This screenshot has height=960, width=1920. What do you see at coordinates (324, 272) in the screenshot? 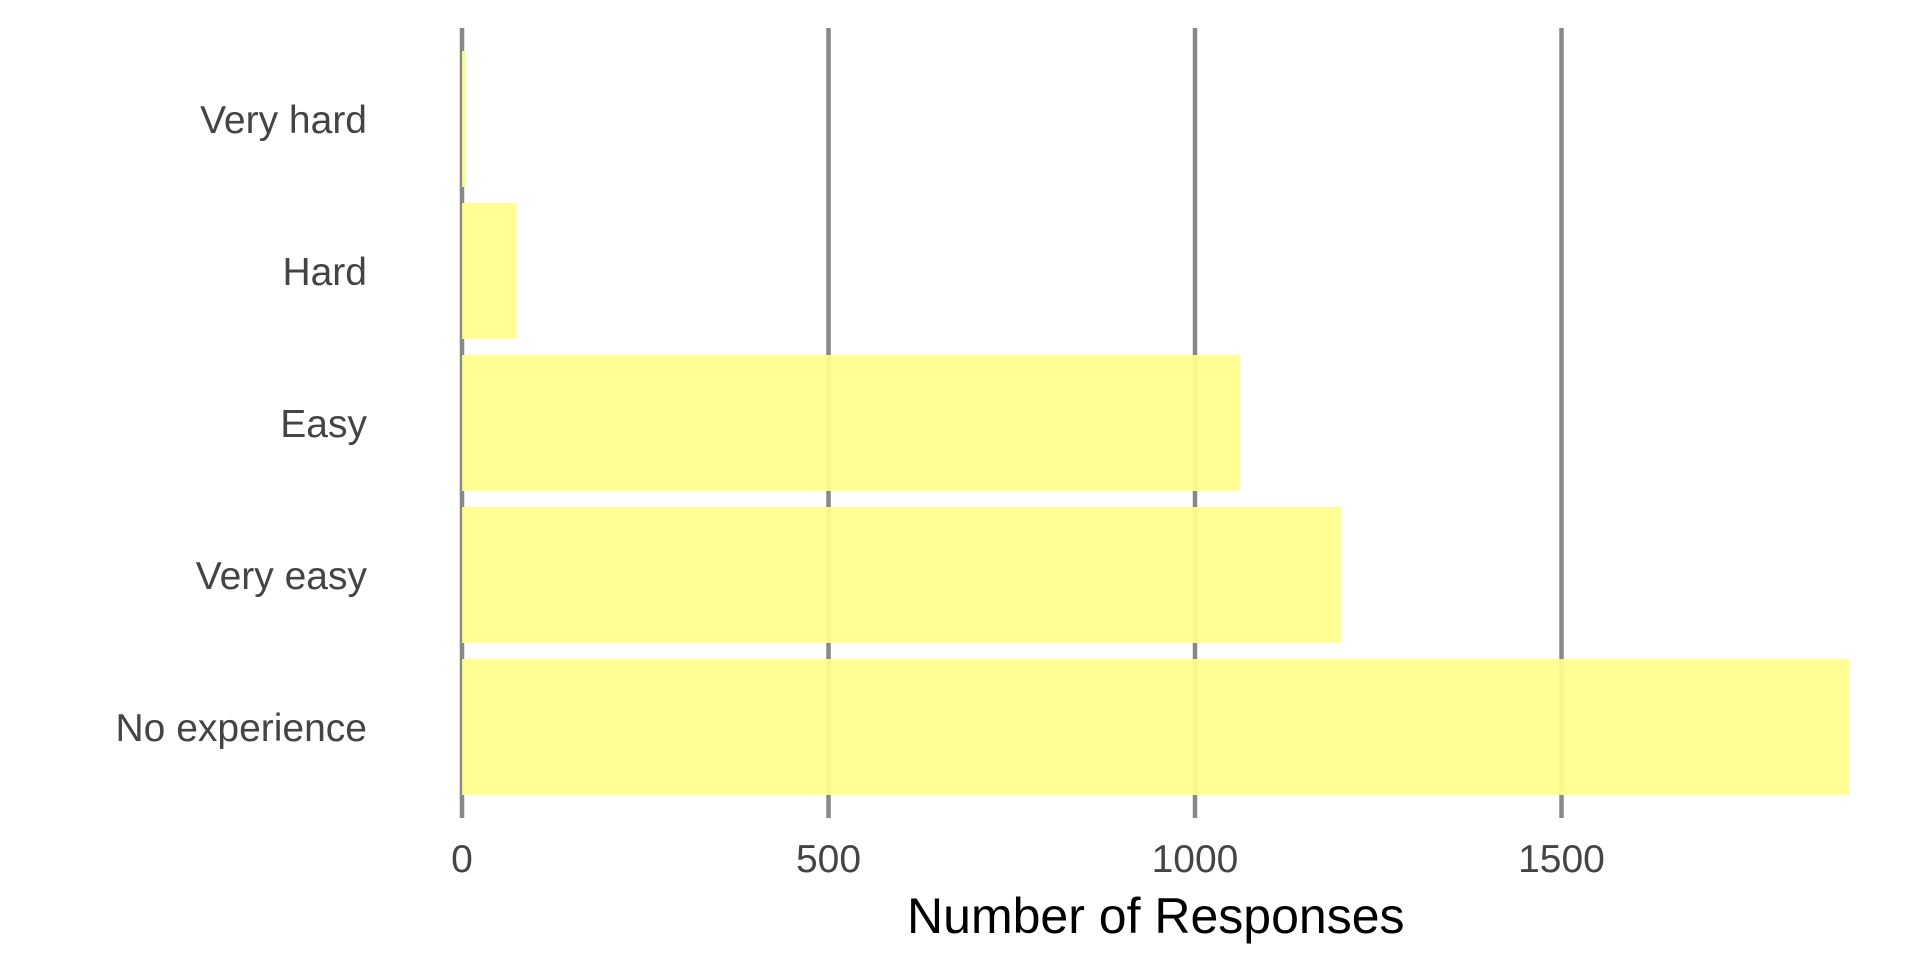
I see `category-label-hard: Hard` at bounding box center [324, 272].